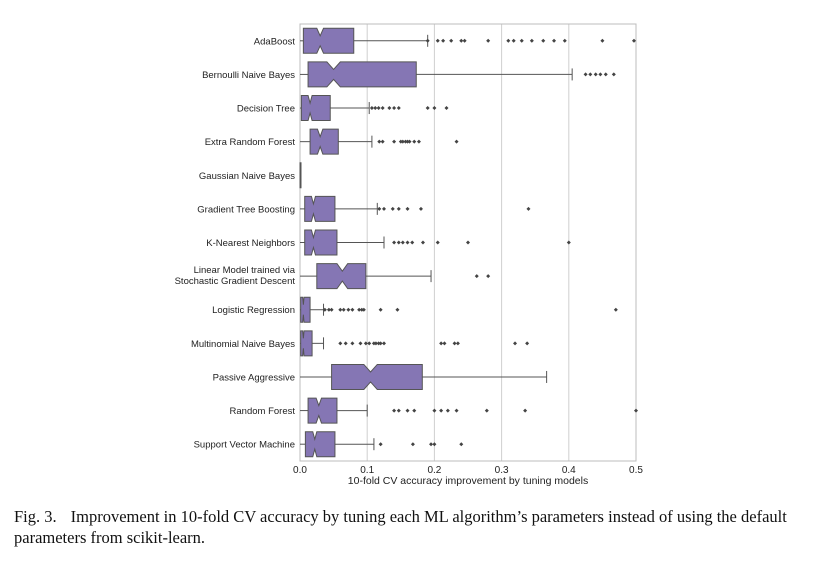 This screenshot has height=564, width=839. What do you see at coordinates (243, 344) in the screenshot?
I see `category-label: Multinomial Naive Bayes` at bounding box center [243, 344].